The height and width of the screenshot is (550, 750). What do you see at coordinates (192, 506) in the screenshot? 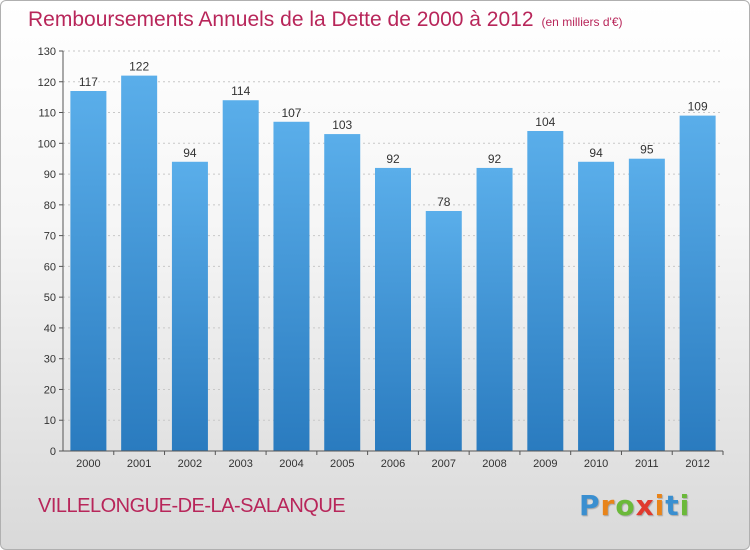
I see `commune-name: VILLELONGUE-DE-LA-SALANQUE` at bounding box center [192, 506].